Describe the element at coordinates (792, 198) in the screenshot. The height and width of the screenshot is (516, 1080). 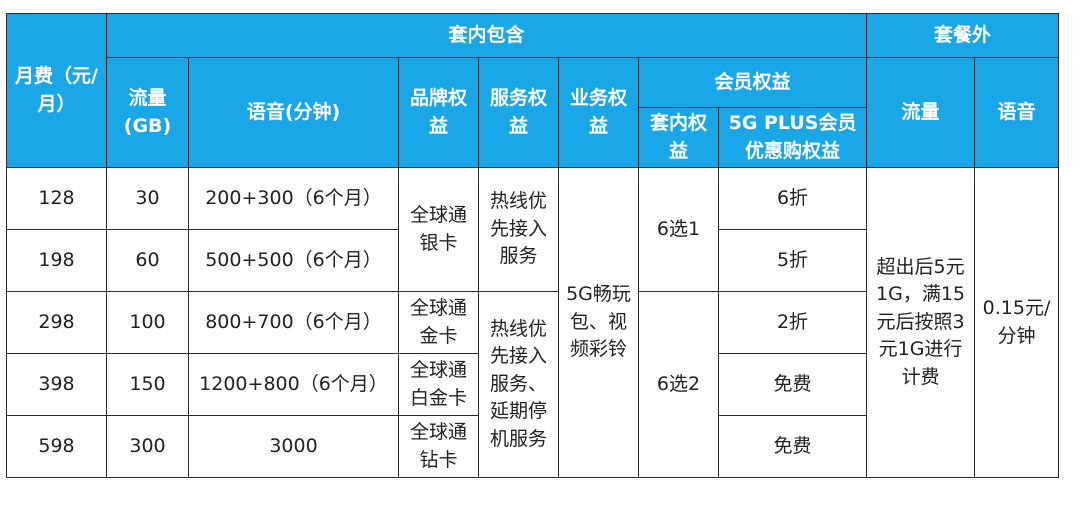
I see `discount-cell: 6折` at that location.